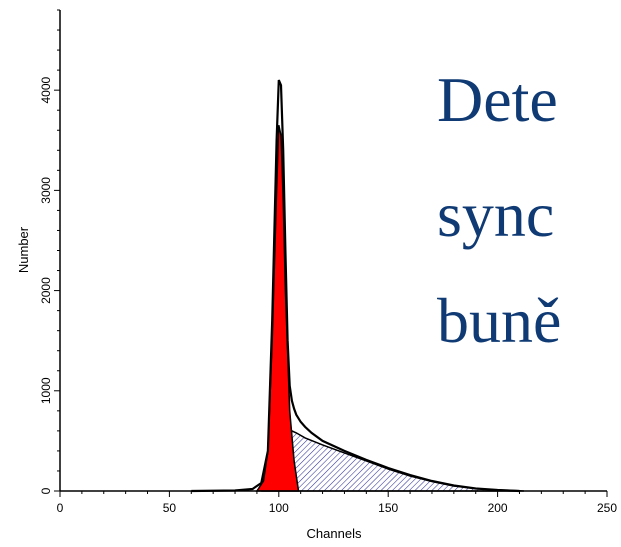 The height and width of the screenshot is (547, 621). I want to click on y-tick-label: 2000, so click(46, 290).